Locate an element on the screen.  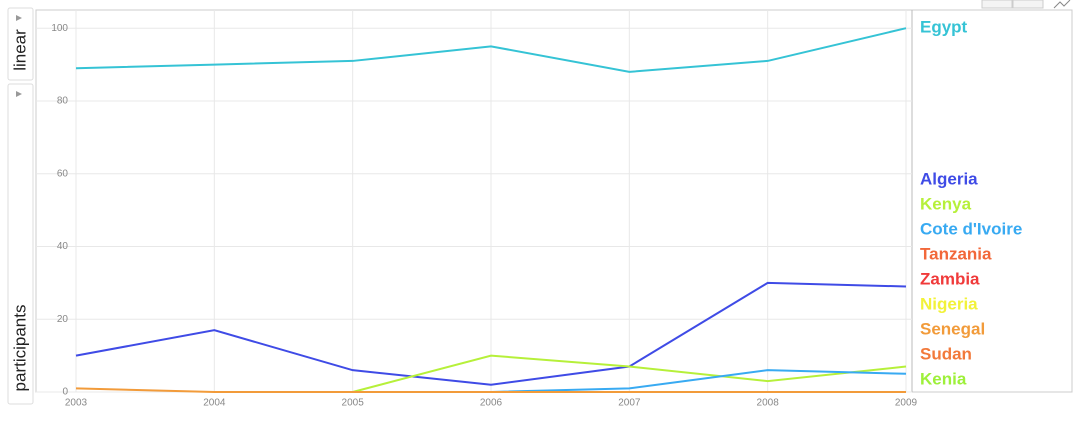
legend-label: Kenia is located at coordinates (943, 378).